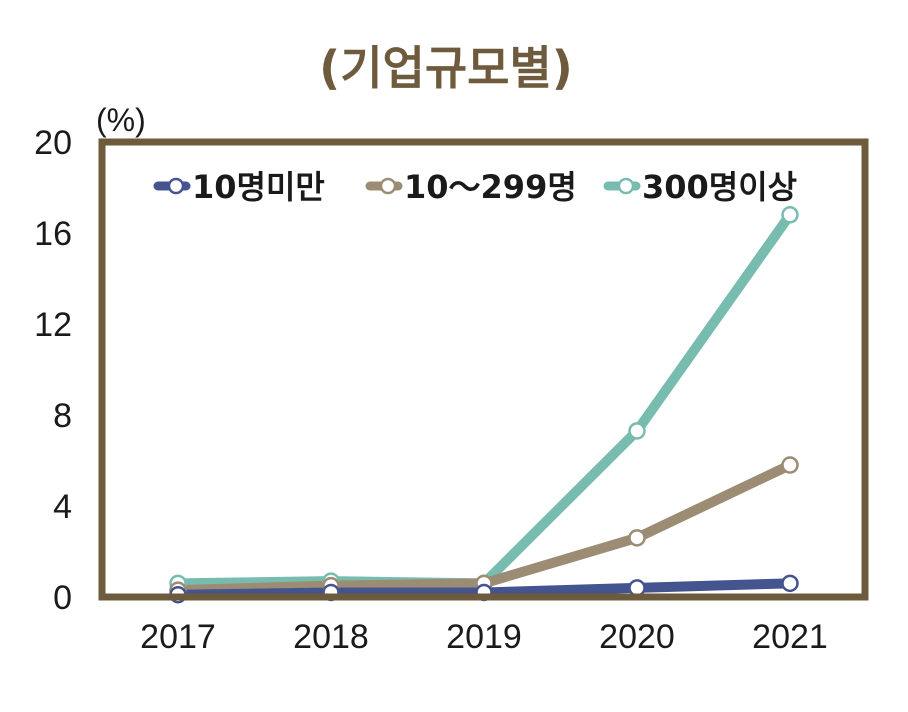 The width and height of the screenshot is (908, 712). I want to click on y-tick-label: 16, so click(53, 234).